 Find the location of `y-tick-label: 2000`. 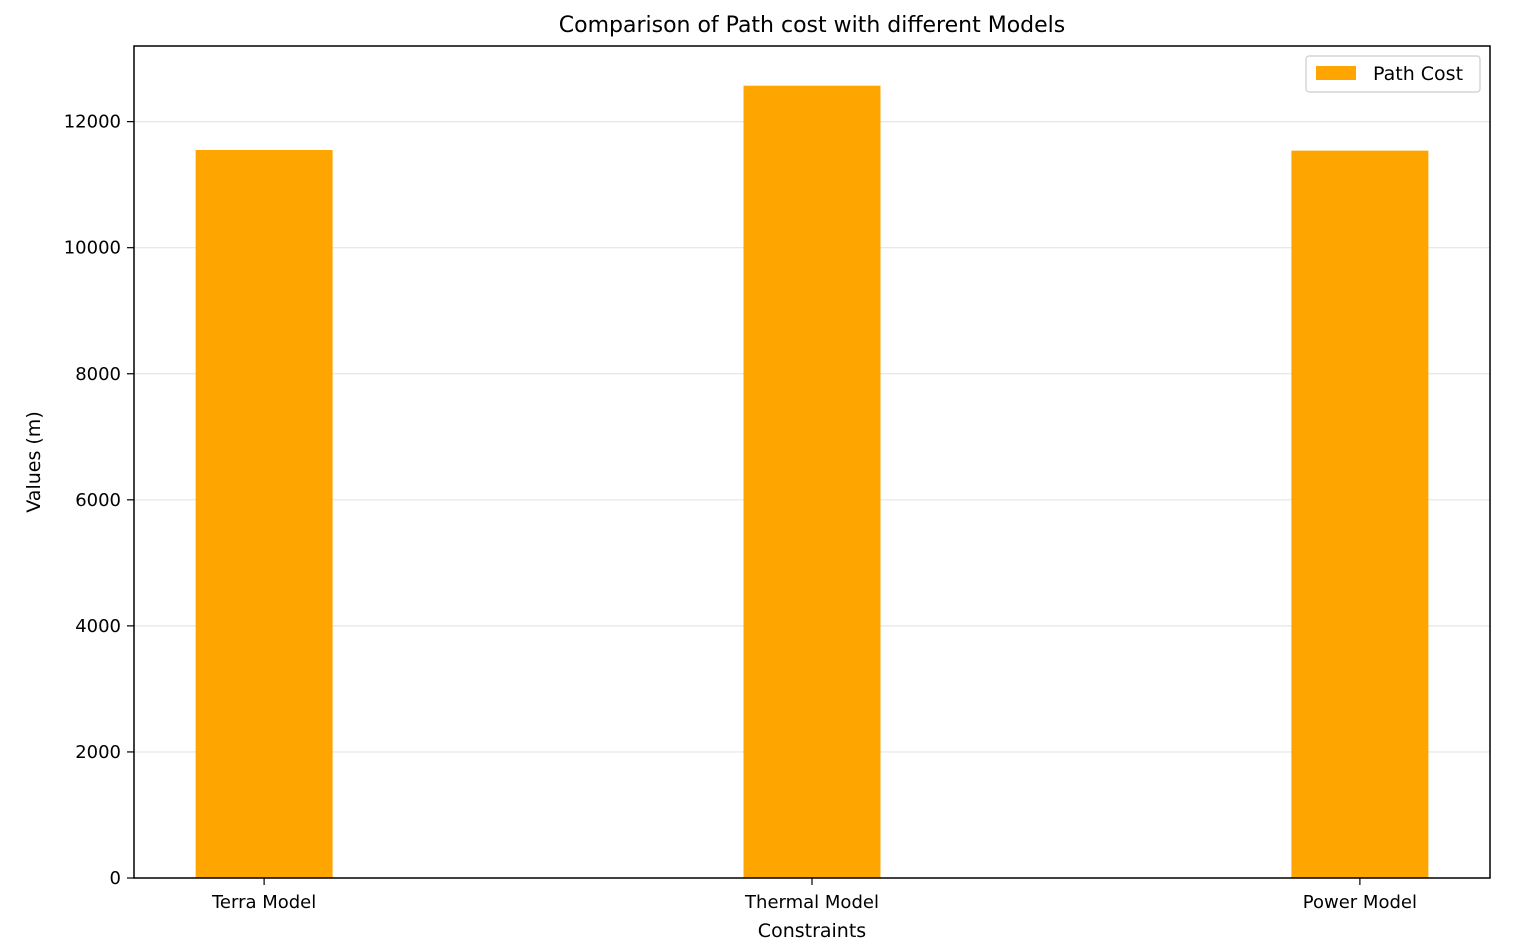

y-tick-label: 2000 is located at coordinates (98, 752).